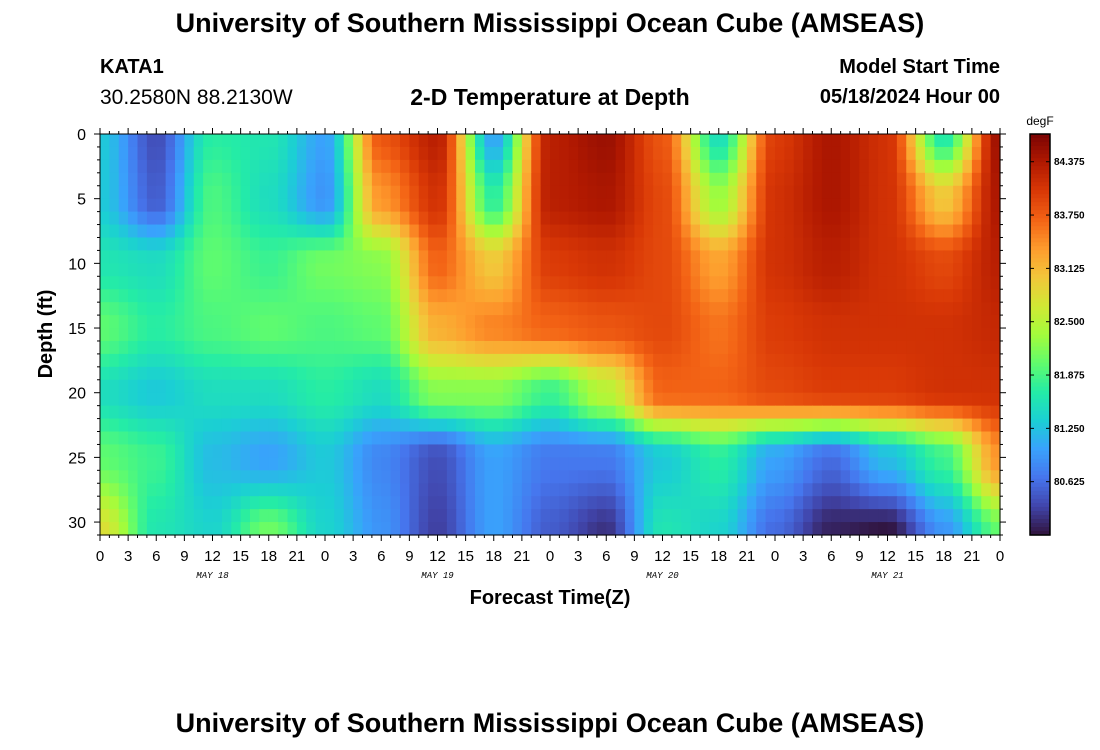 The image size is (1100, 750). Describe the element at coordinates (747, 556) in the screenshot. I see `x-tick-label: 21` at that location.